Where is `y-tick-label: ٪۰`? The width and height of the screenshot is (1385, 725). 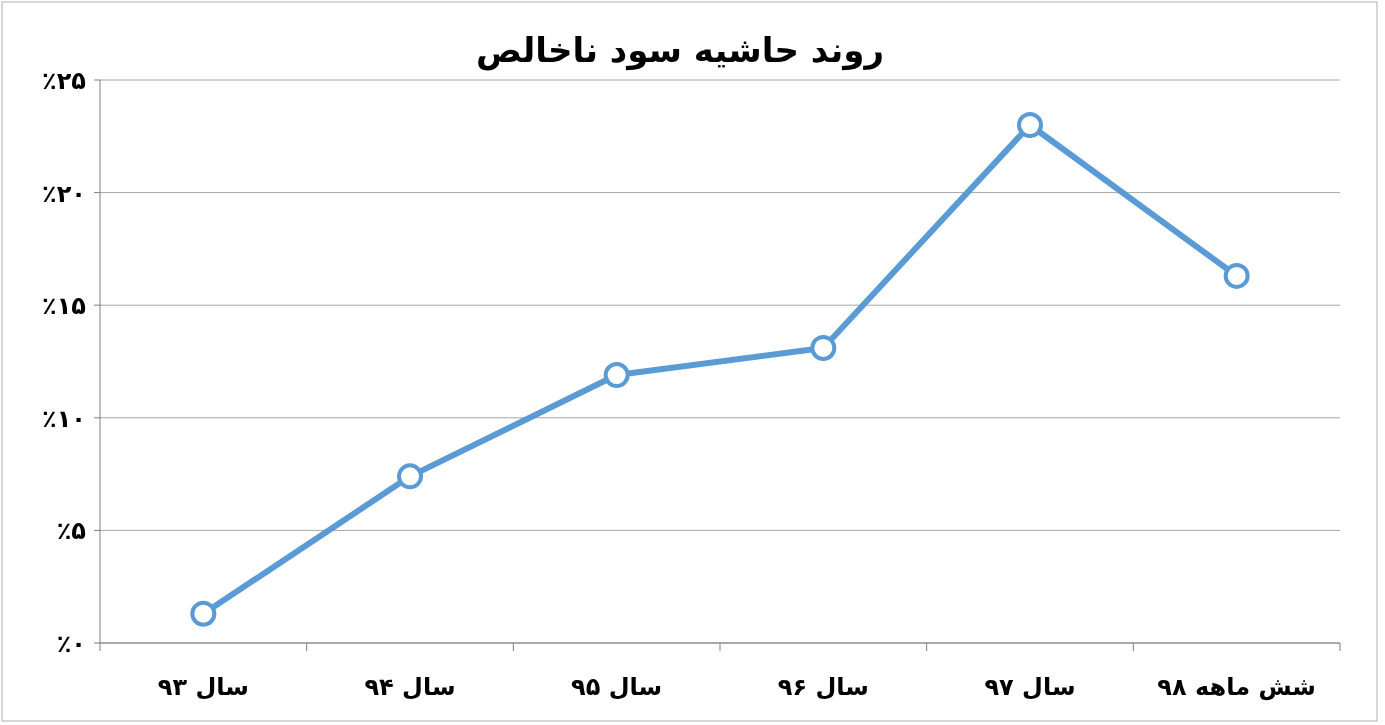
y-tick-label: ٪۰ is located at coordinates (71, 644).